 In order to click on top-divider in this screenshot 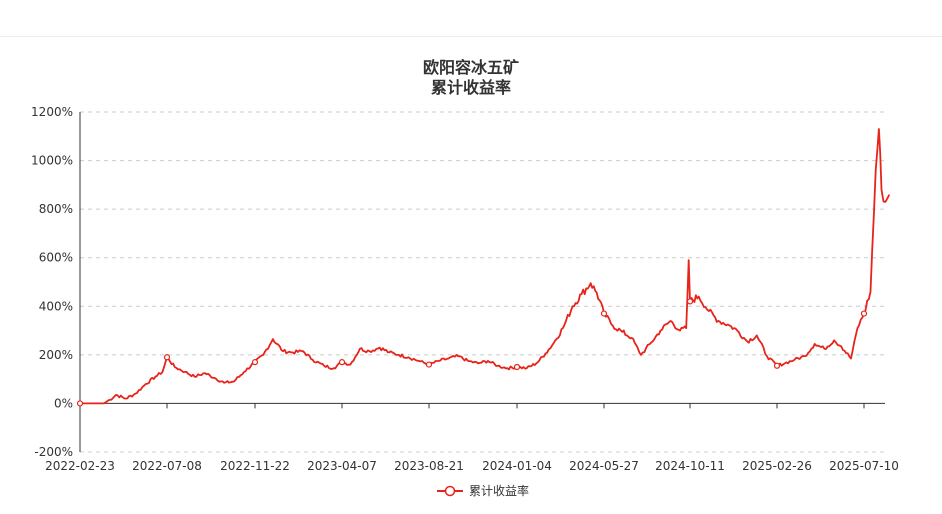, I will do `click(471, 36)`.